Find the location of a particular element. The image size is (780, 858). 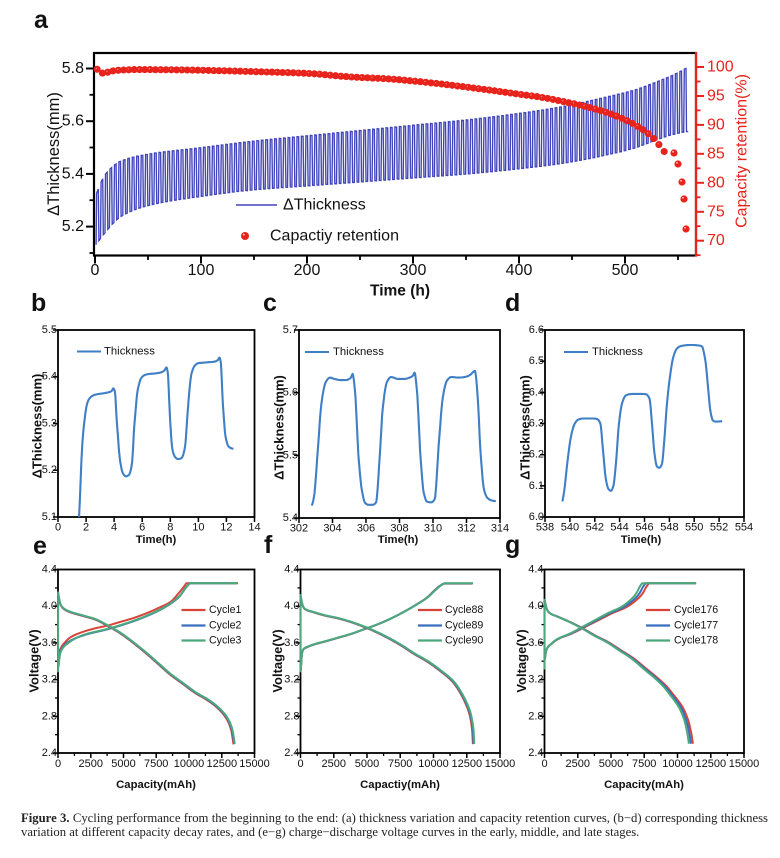

svg-text: Capactiy(mAh) is located at coordinates (400, 785).